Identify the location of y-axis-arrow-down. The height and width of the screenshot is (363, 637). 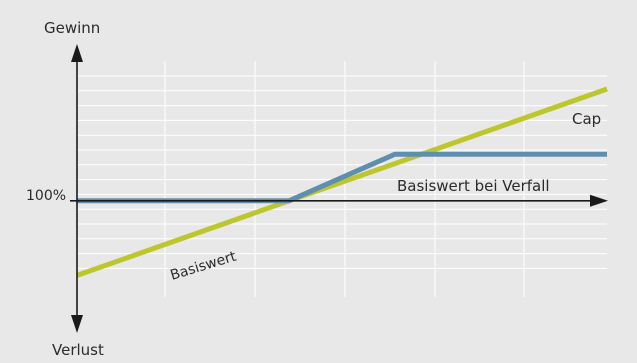
(77, 324).